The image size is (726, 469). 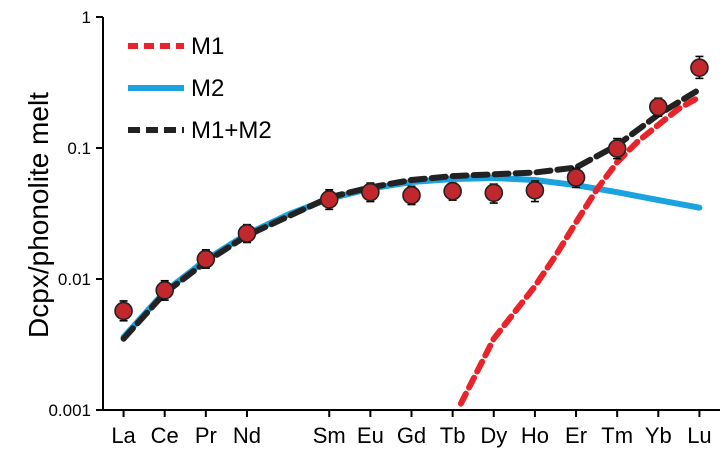 What do you see at coordinates (453, 435) in the screenshot?
I see `x-tick-label-7: Tb` at bounding box center [453, 435].